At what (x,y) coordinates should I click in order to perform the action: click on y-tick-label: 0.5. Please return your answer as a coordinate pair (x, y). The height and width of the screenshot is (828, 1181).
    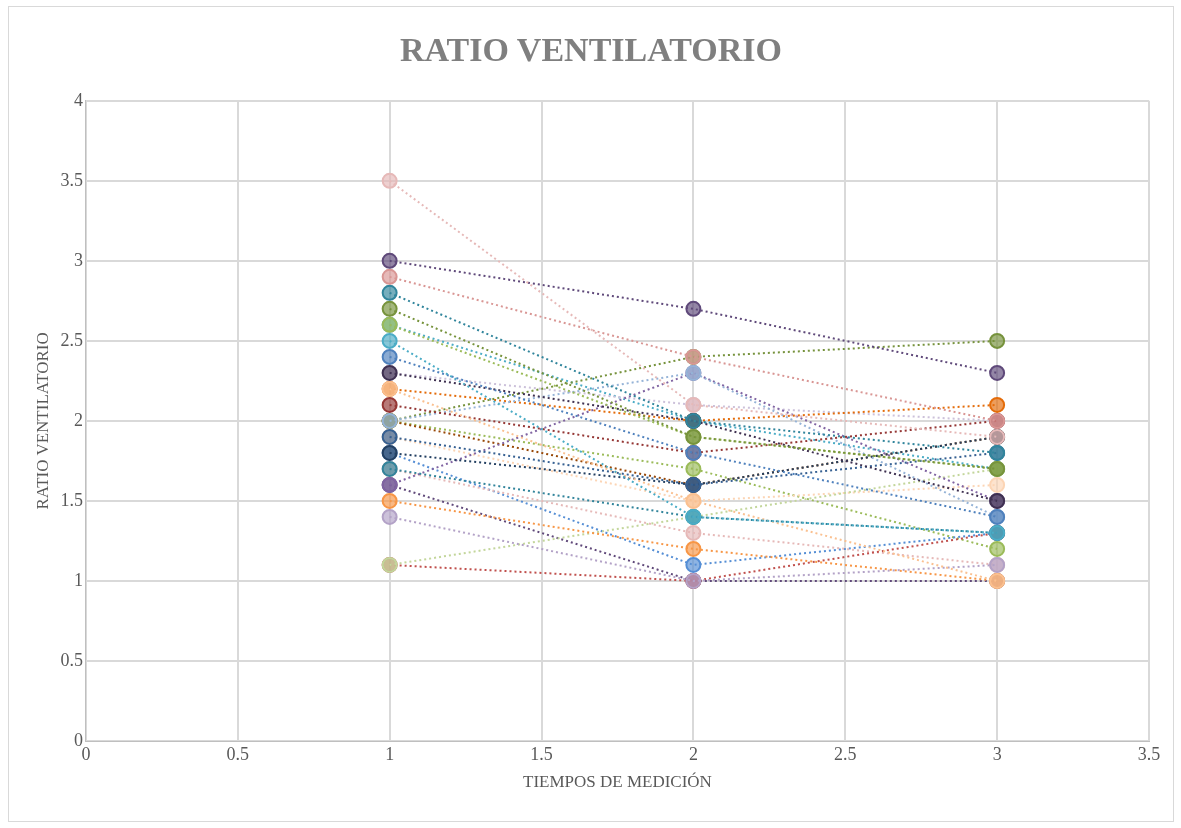
    Looking at the image, I should click on (71, 659).